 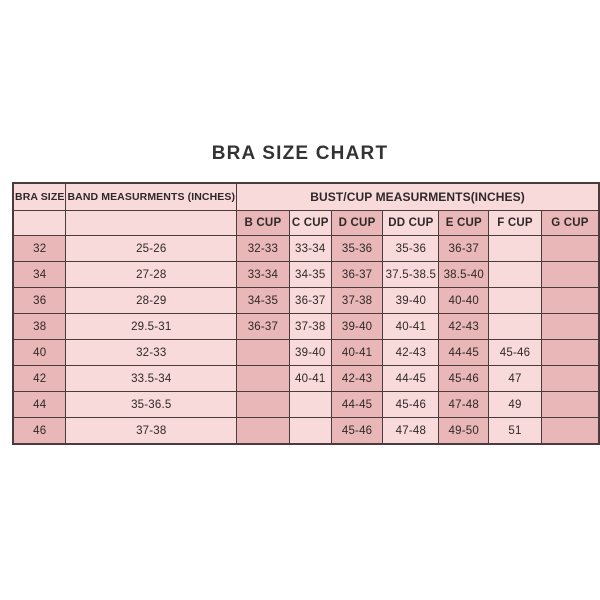 I want to click on table-row: 46 37-38 45-46 47-48 49-50 51, so click(x=306, y=431).